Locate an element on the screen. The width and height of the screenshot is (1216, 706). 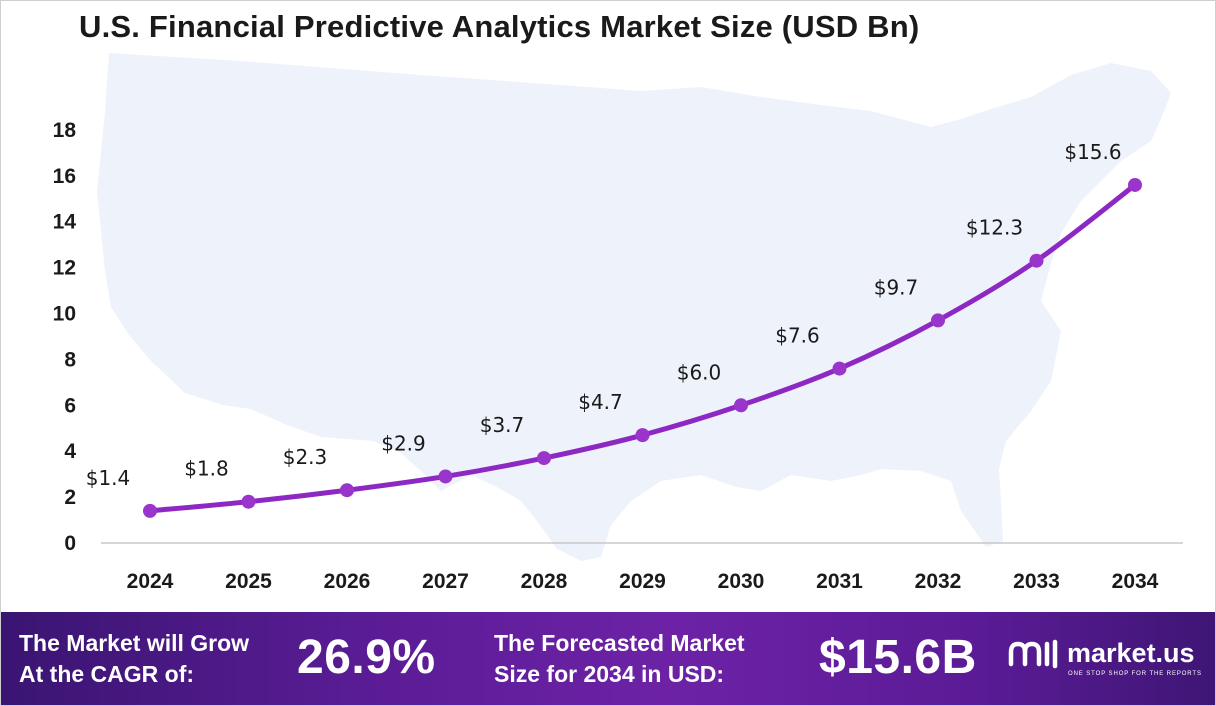
data-label: $15.6 is located at coordinates (1092, 152).